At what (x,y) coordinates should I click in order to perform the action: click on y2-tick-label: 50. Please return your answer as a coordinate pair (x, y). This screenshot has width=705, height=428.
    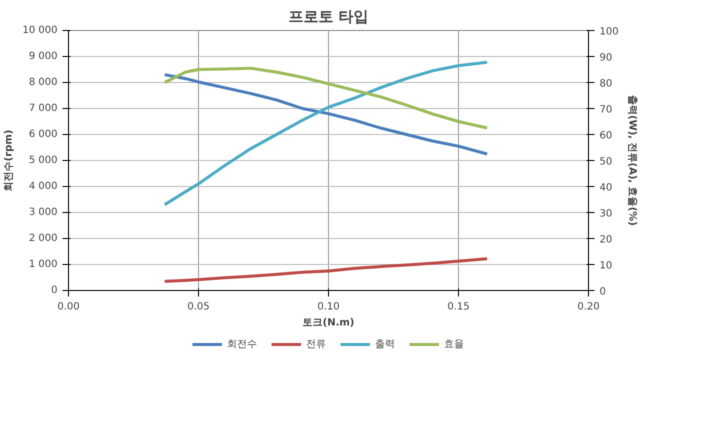
    Looking at the image, I should click on (606, 162).